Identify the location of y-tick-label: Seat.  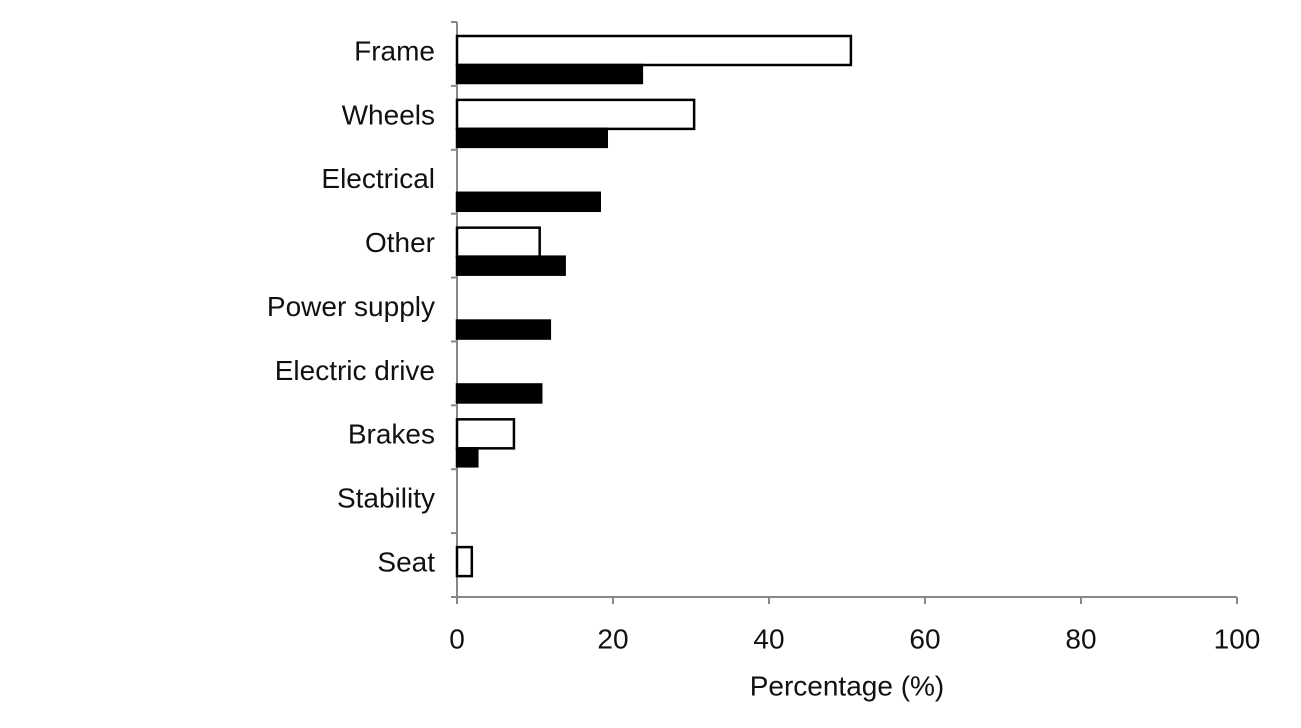
(406, 562).